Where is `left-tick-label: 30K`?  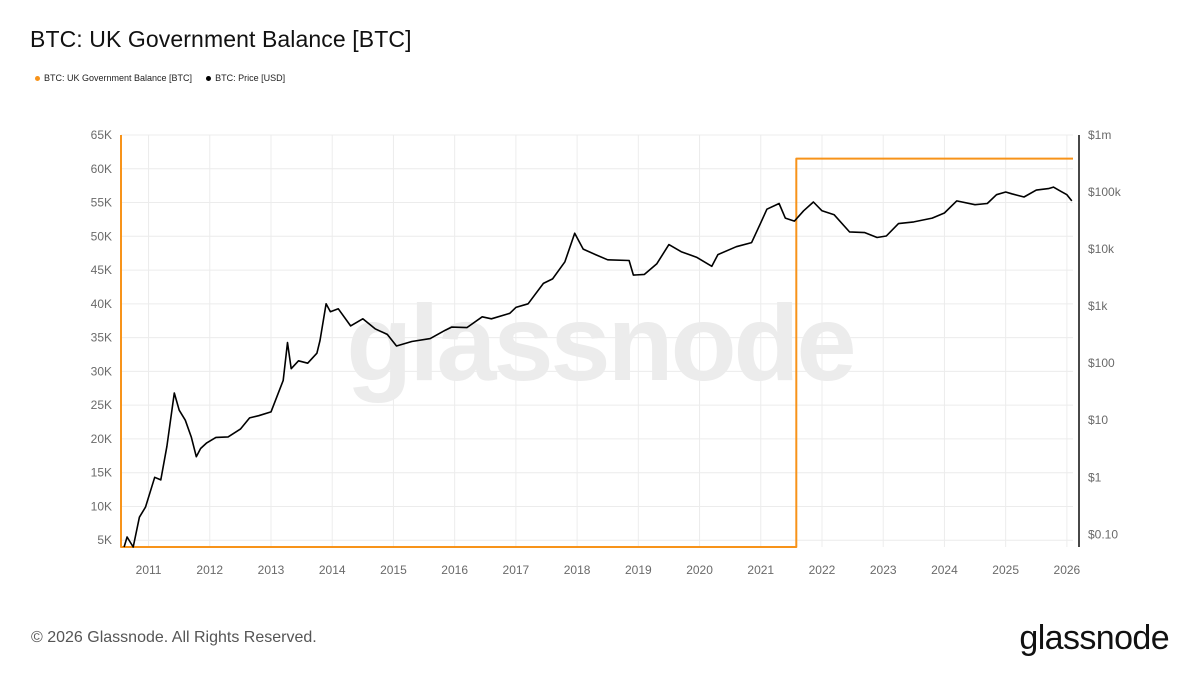
left-tick-label: 30K is located at coordinates (101, 371).